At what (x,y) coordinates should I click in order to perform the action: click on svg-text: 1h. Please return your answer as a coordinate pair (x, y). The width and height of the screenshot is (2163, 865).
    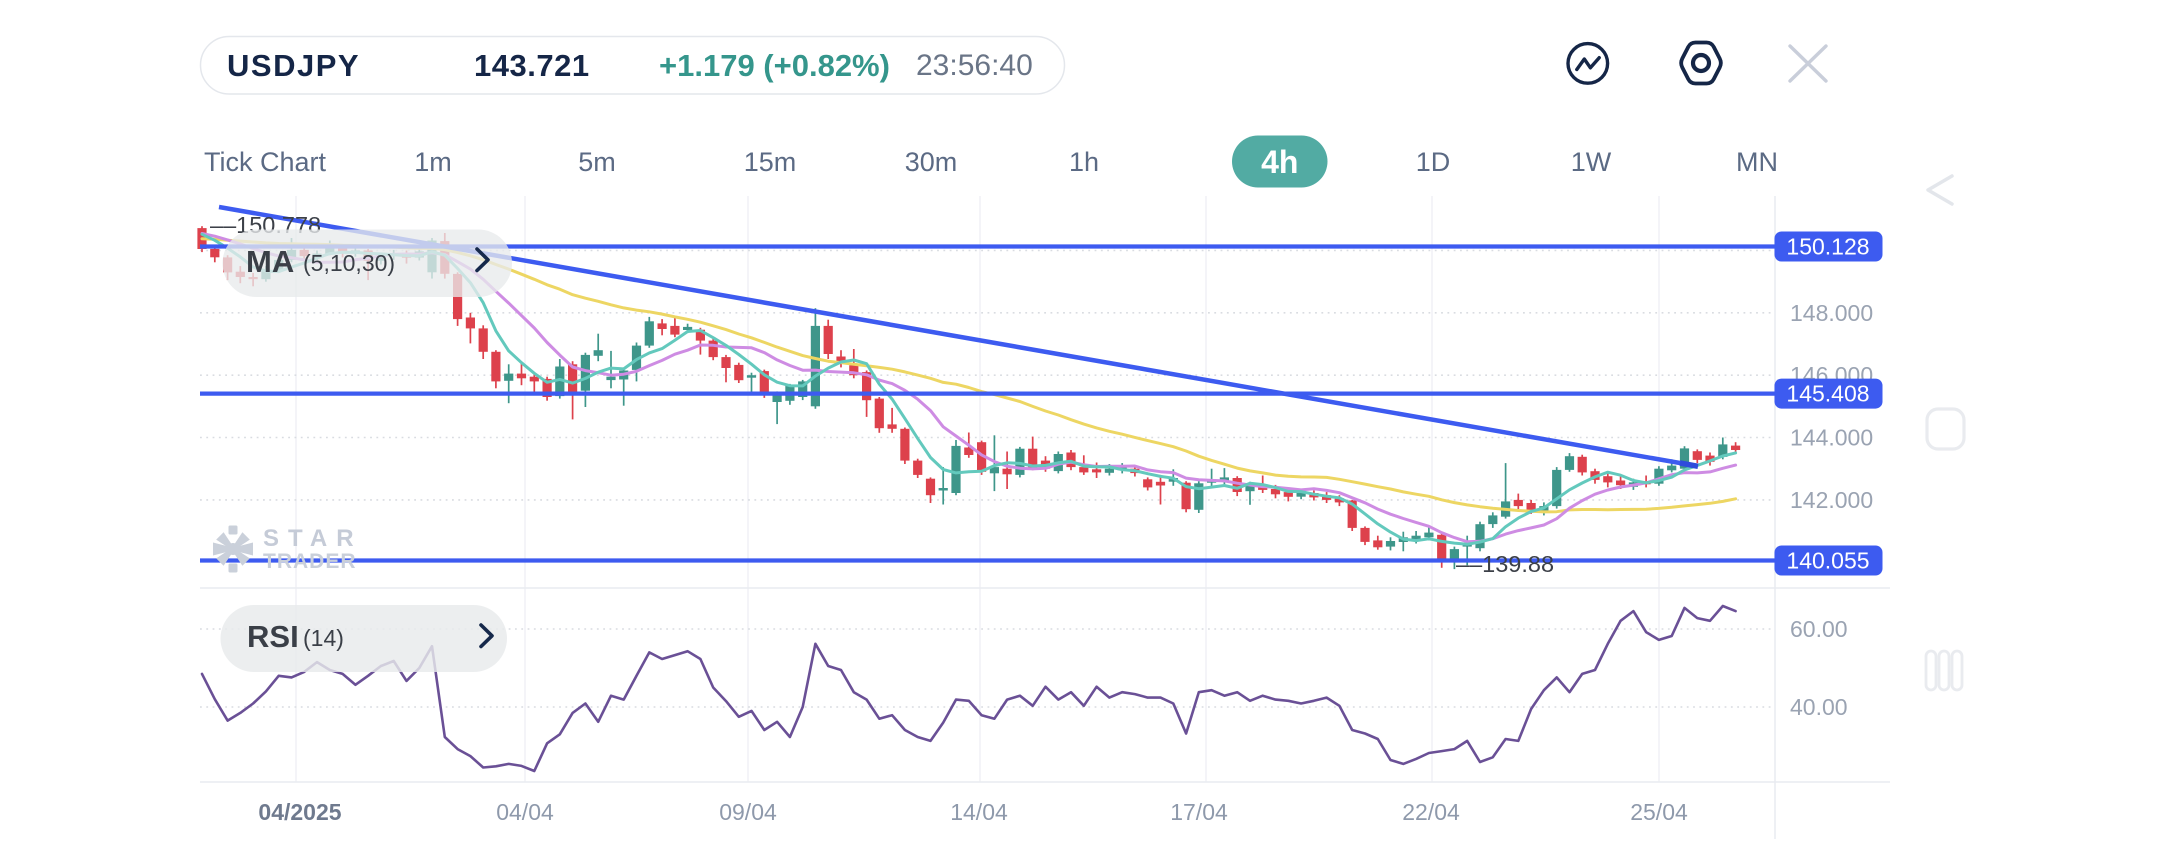
    Looking at the image, I should click on (1084, 162).